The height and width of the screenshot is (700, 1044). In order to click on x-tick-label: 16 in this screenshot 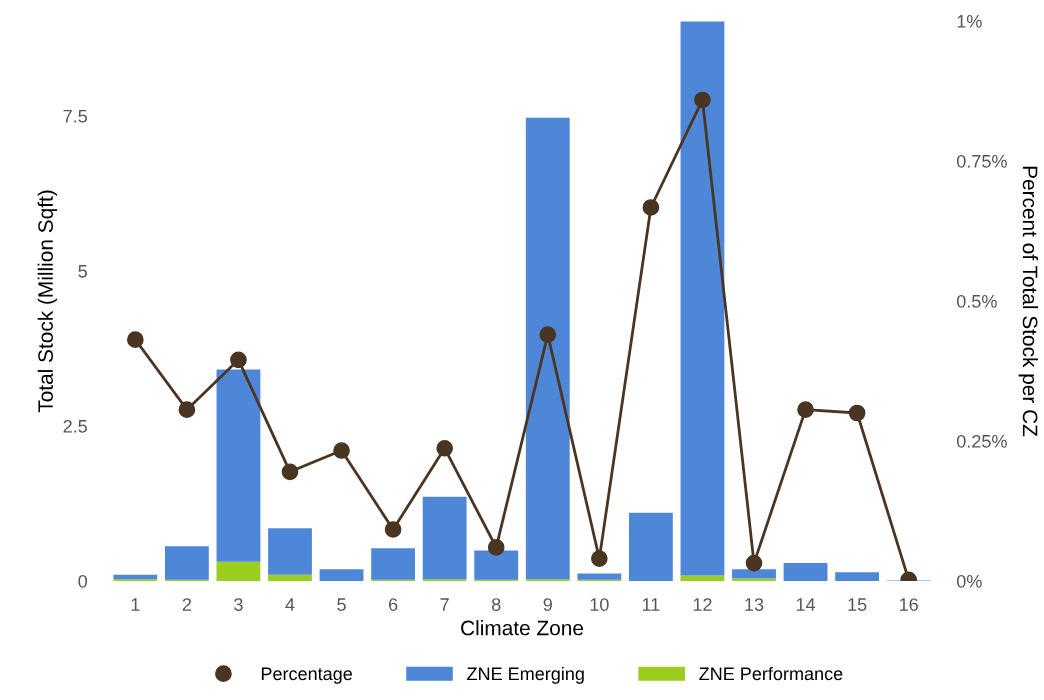, I will do `click(909, 604)`.